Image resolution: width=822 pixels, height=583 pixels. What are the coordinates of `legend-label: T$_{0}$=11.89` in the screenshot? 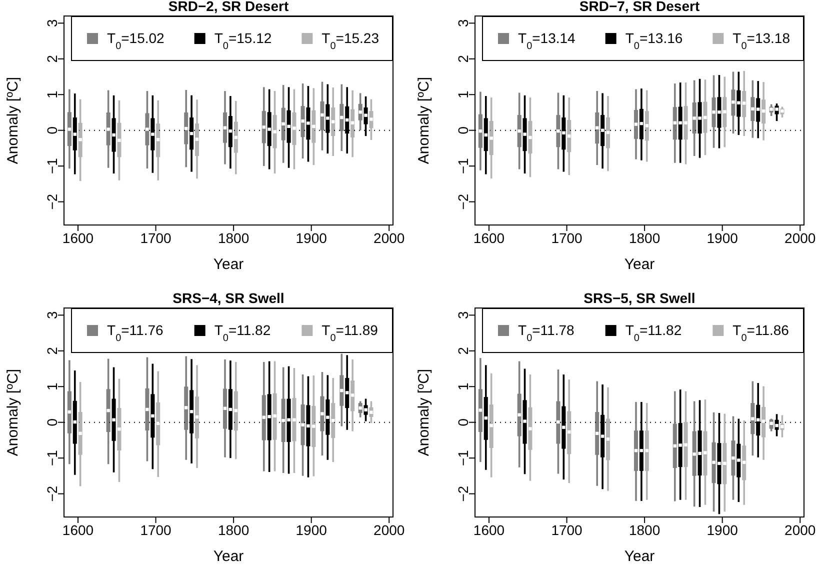 It's located at (350, 333).